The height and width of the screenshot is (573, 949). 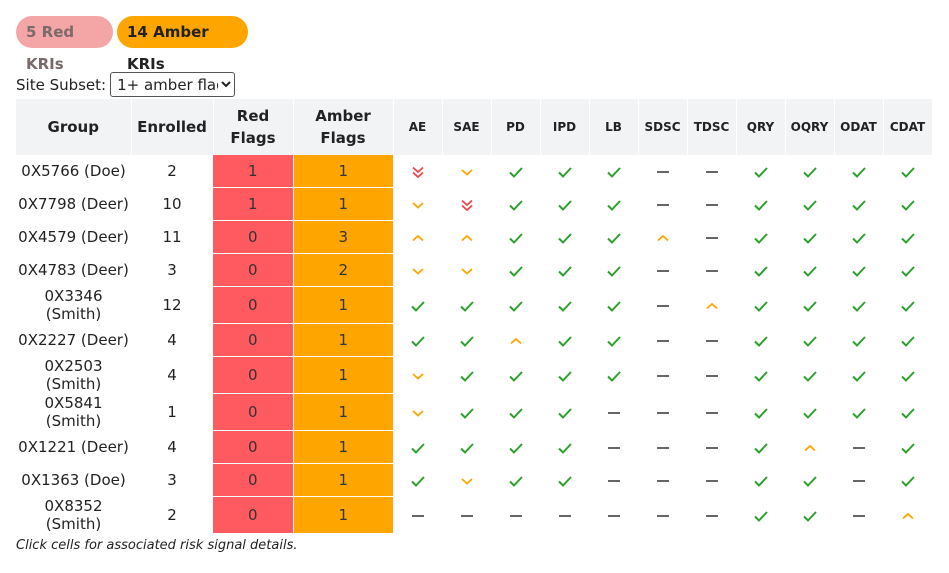 I want to click on red-kris-pill: 5 Red KRIs, so click(x=64, y=44).